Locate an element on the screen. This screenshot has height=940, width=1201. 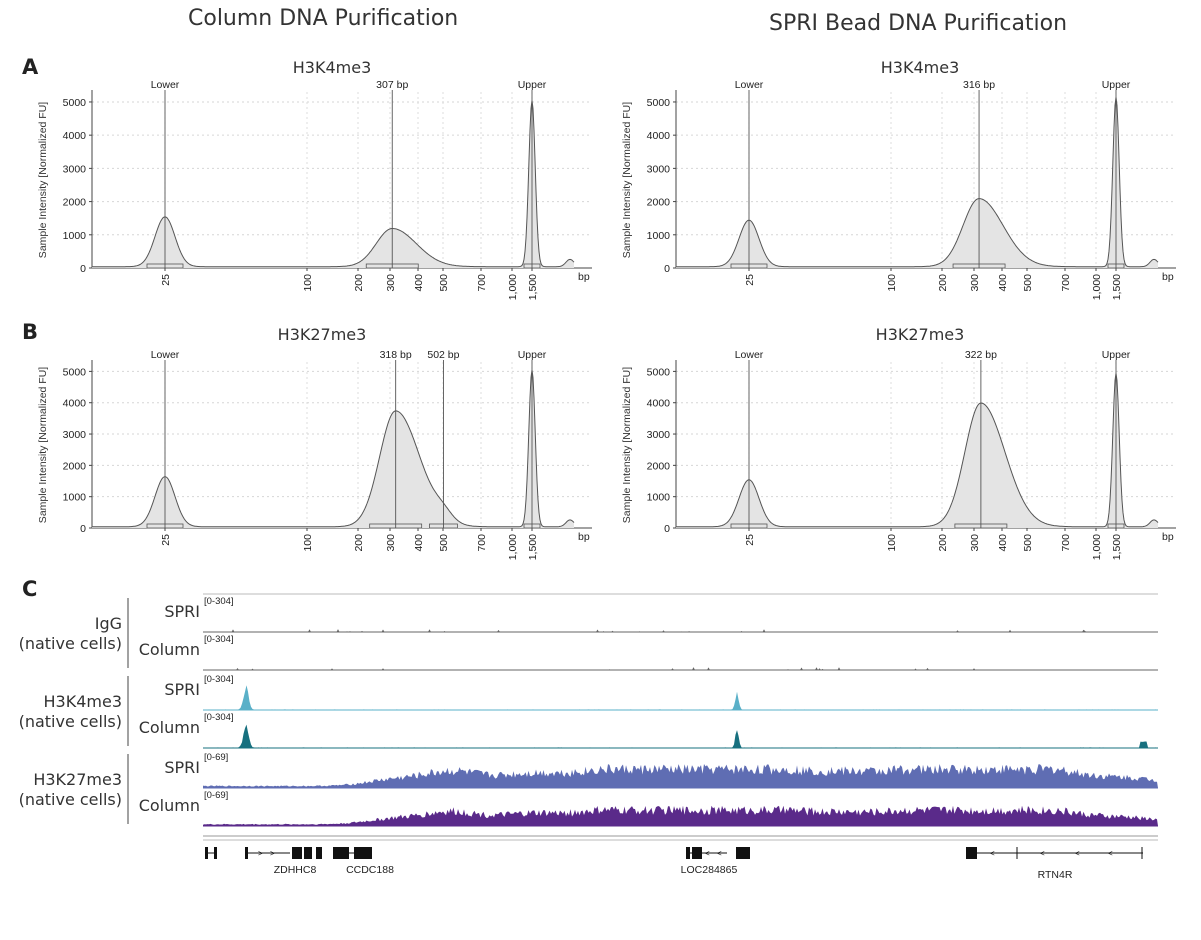
gene-label: ZDHHC8 is located at coordinates (295, 870).